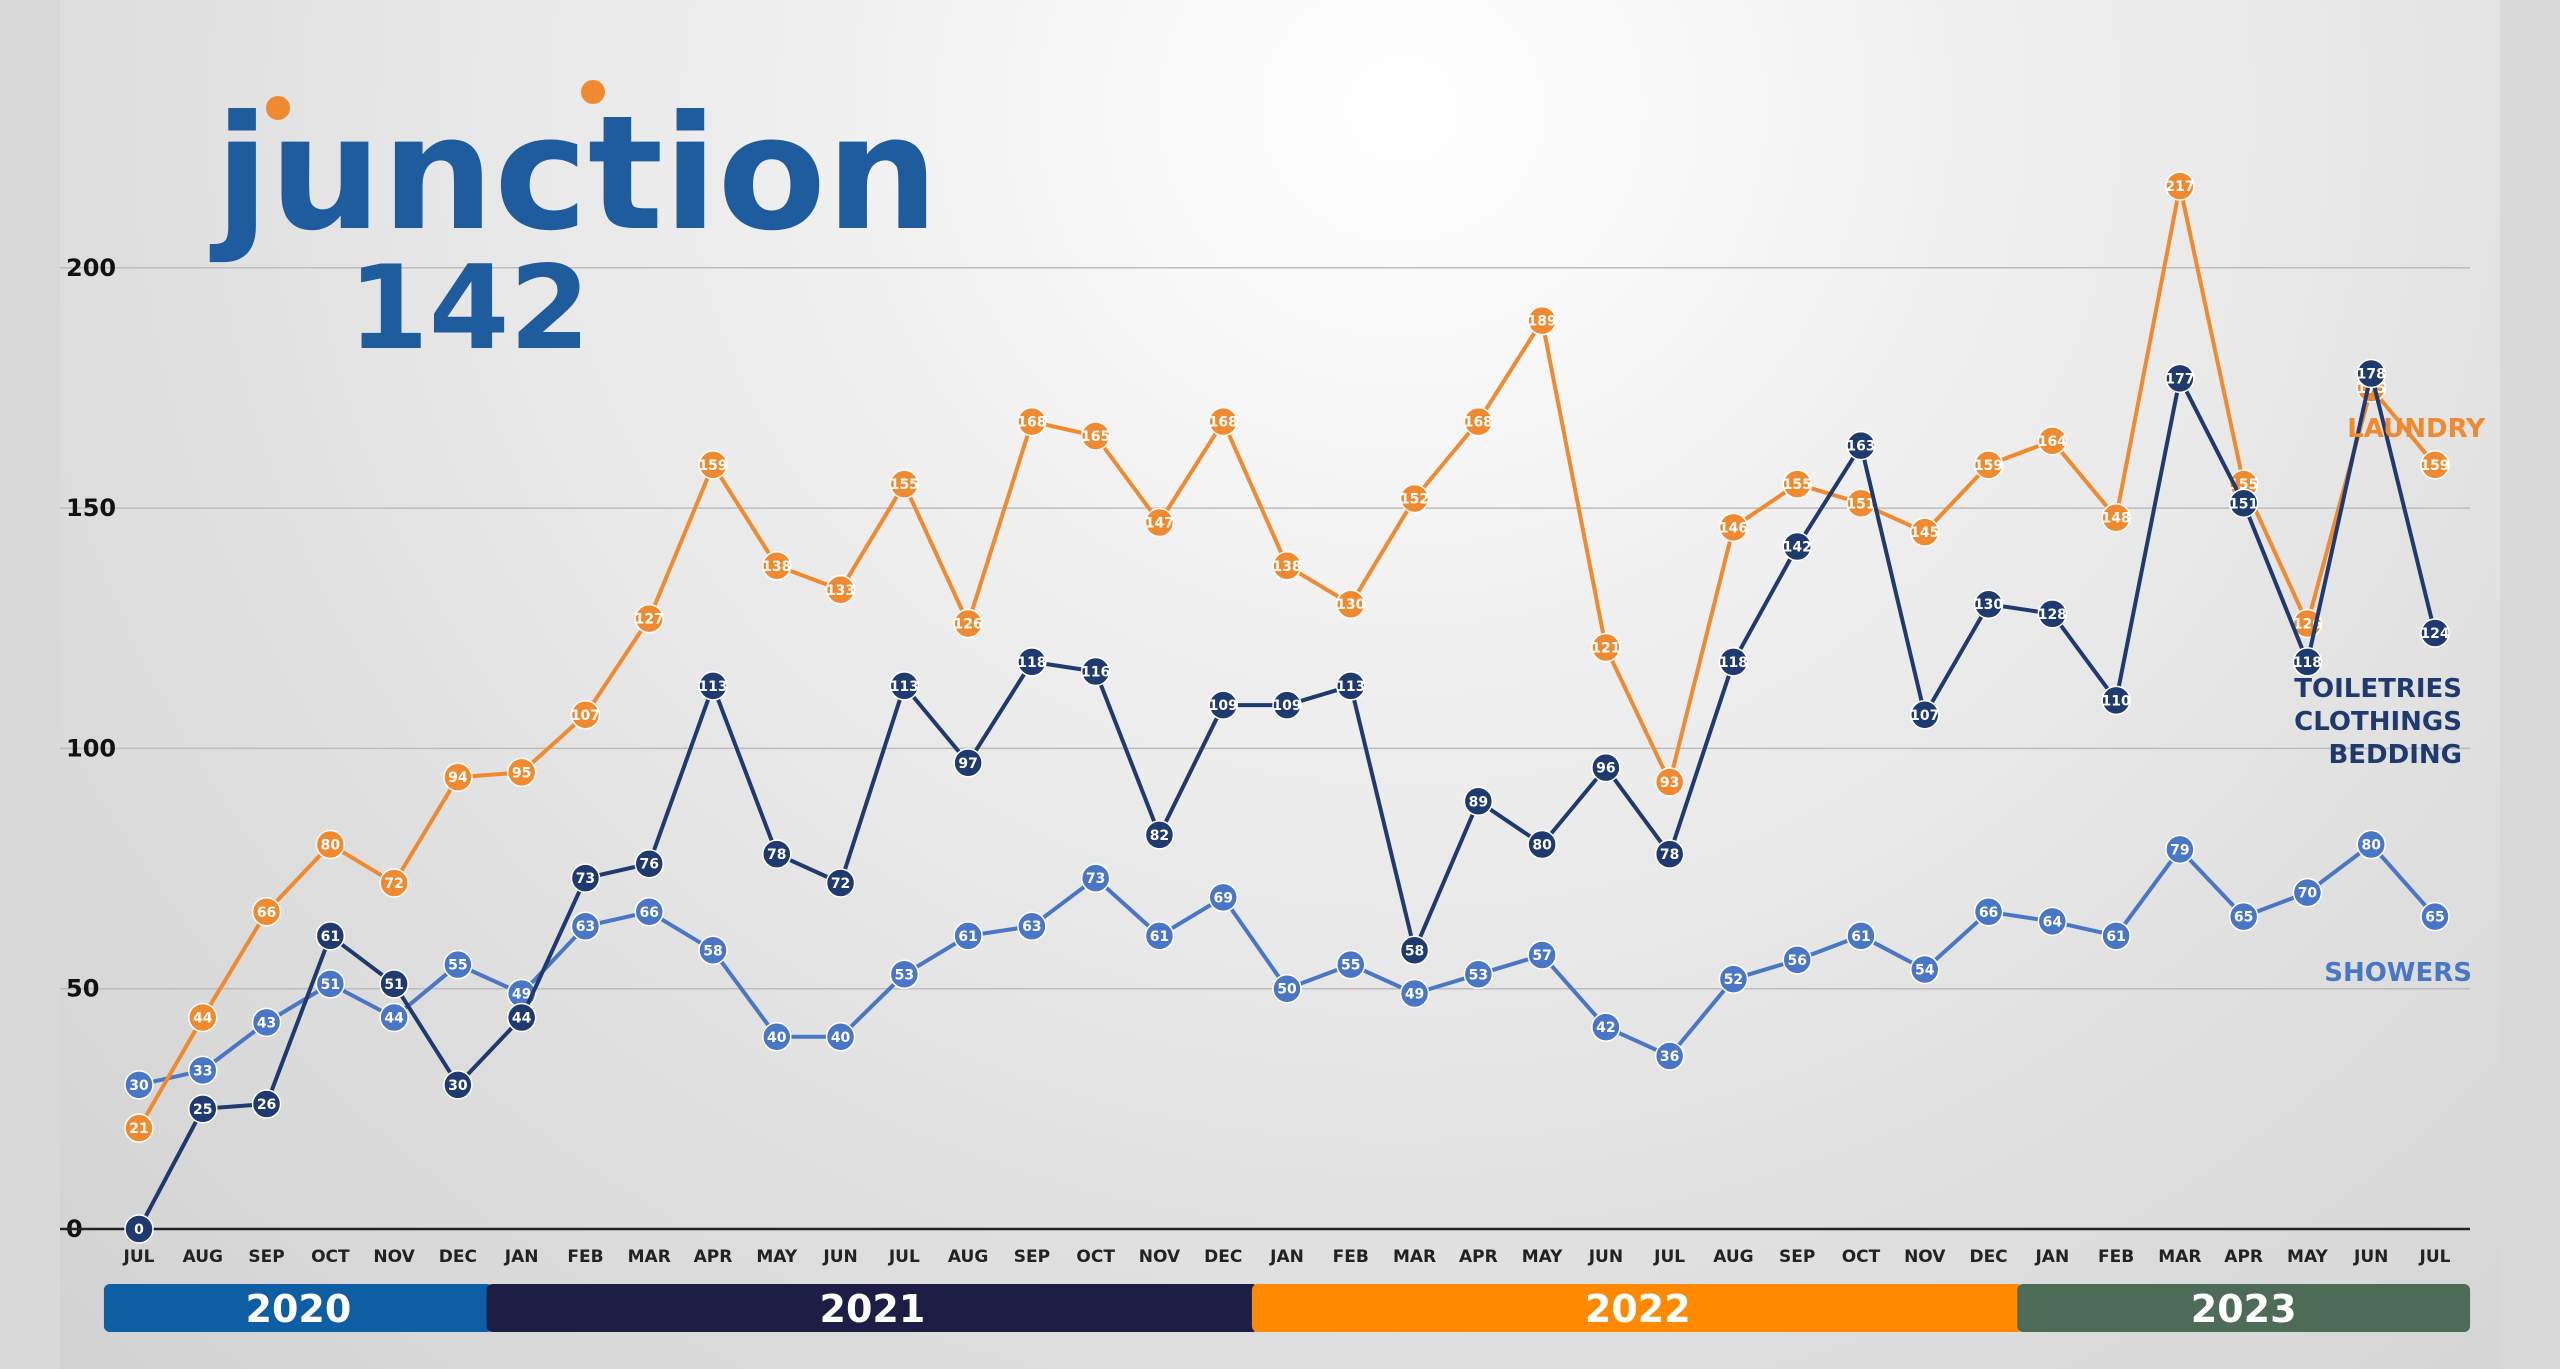  What do you see at coordinates (1478, 1257) in the screenshot?
I see `x-tick-label: APR` at bounding box center [1478, 1257].